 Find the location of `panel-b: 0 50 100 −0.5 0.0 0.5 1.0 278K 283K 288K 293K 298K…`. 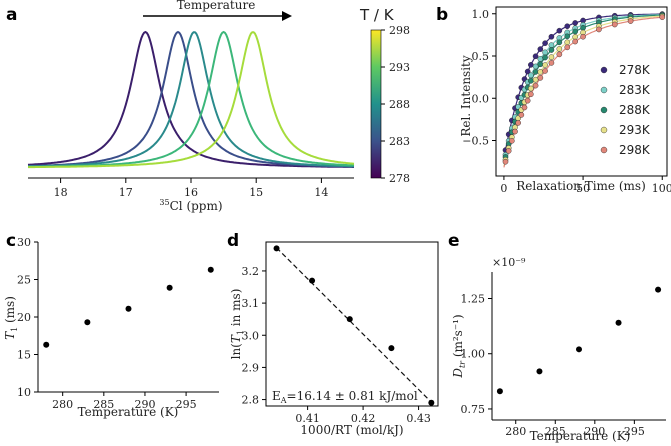

panel-b: 0 50 100 −0.5 0.0 0.5 1.0 278K 283K 288K 293K 298K… is located at coordinates (565, 100).